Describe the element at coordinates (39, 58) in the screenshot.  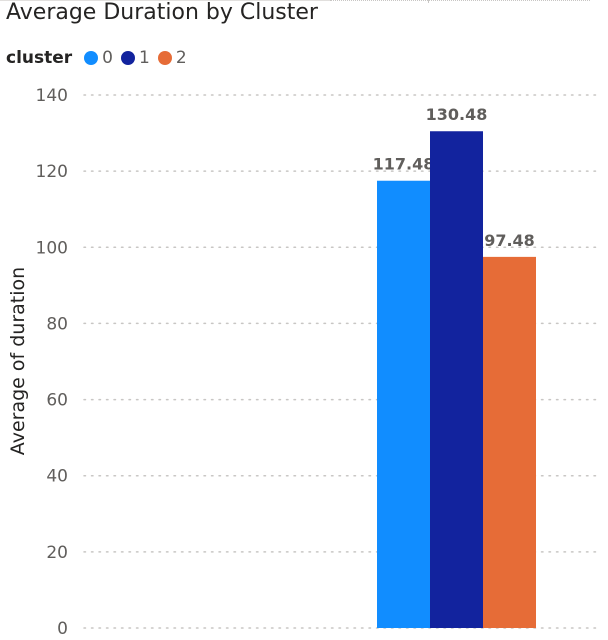
I see `legend-title: cluster` at that location.